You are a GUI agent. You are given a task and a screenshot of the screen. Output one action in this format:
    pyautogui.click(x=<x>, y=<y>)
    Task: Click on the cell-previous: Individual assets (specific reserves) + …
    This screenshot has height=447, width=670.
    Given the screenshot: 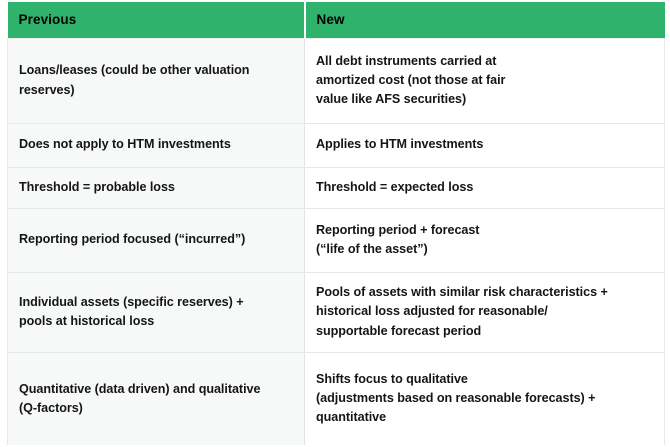 What is the action you would take?
    pyautogui.click(x=156, y=312)
    